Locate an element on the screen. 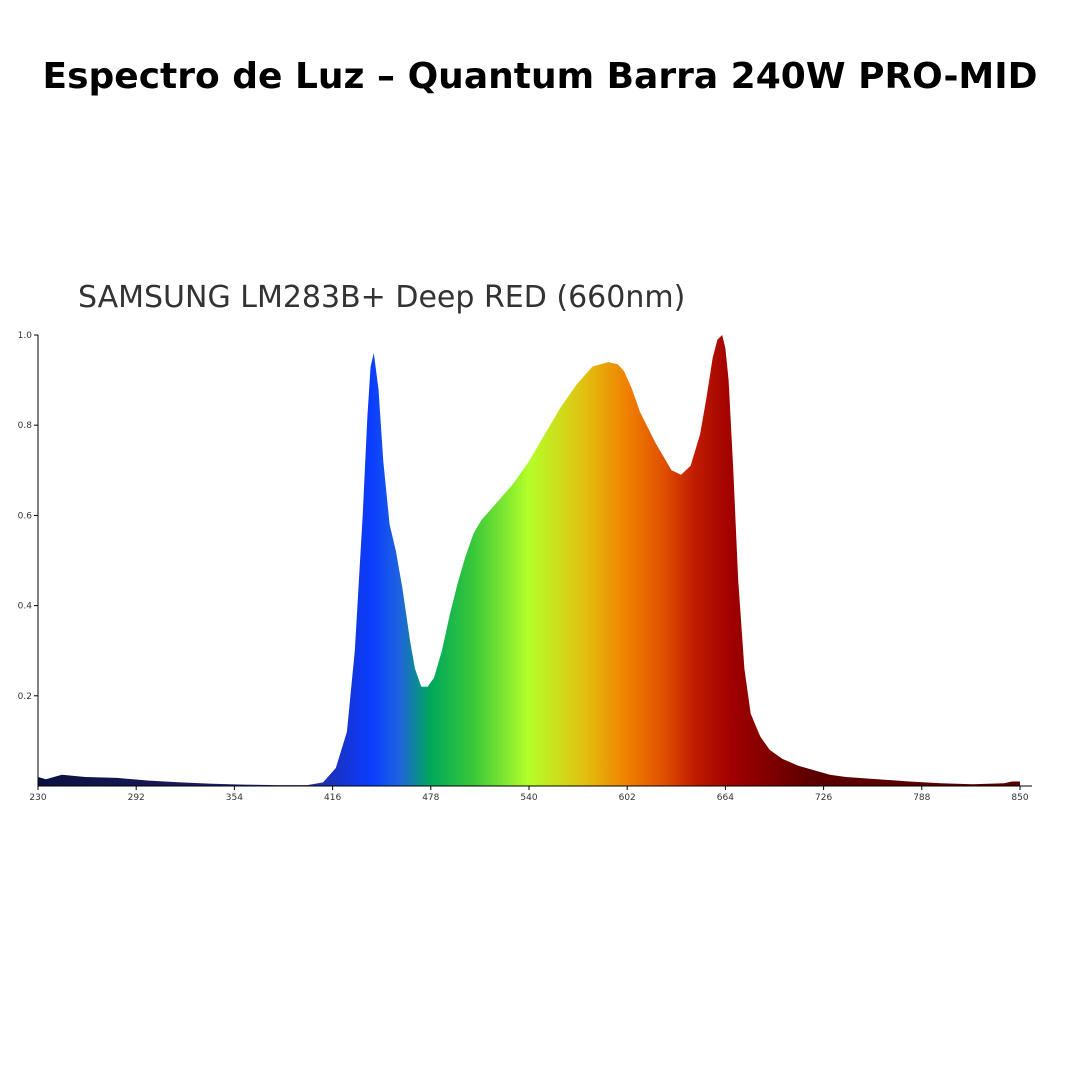 This screenshot has width=1080, height=1080. x-tick-labels: 230 292 354 416 478 540 602 664 726 788 850 is located at coordinates (528, 798).